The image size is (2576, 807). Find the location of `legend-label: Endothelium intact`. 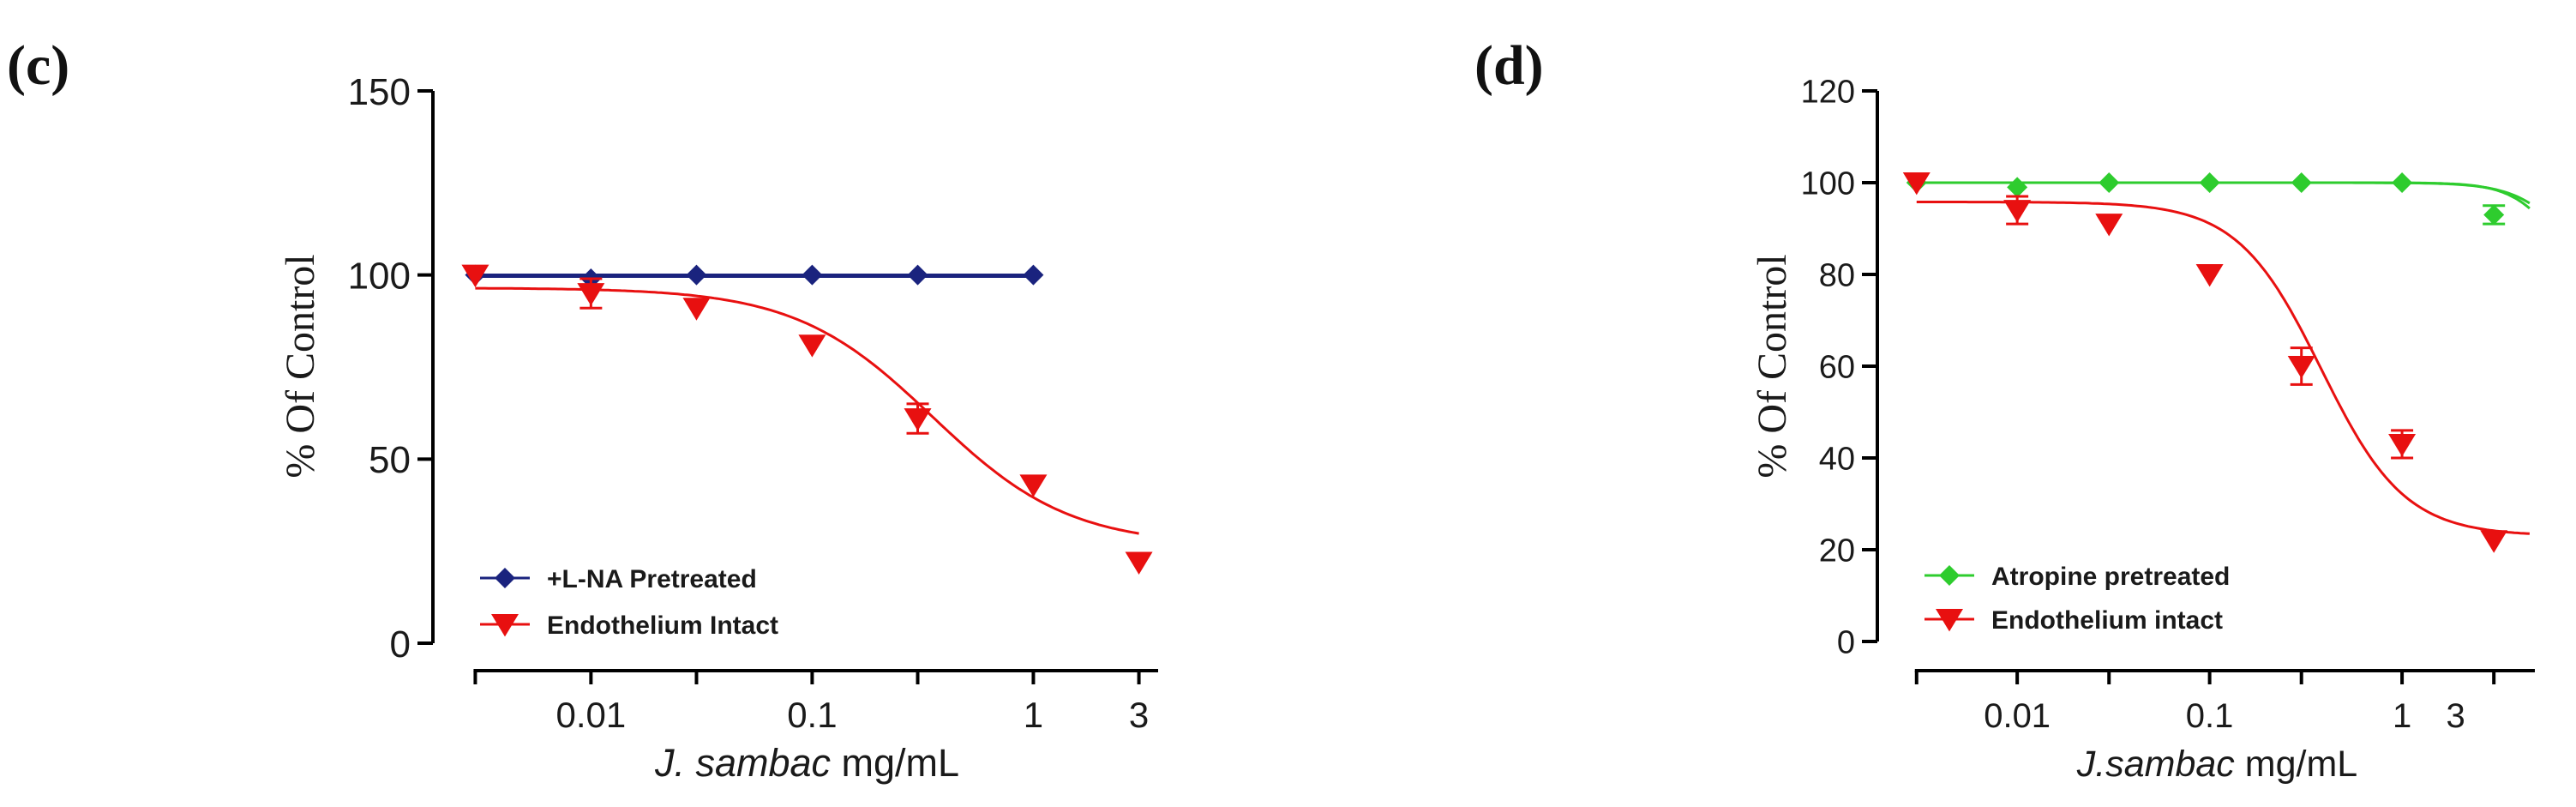

legend-label: Endothelium intact is located at coordinates (2107, 620).